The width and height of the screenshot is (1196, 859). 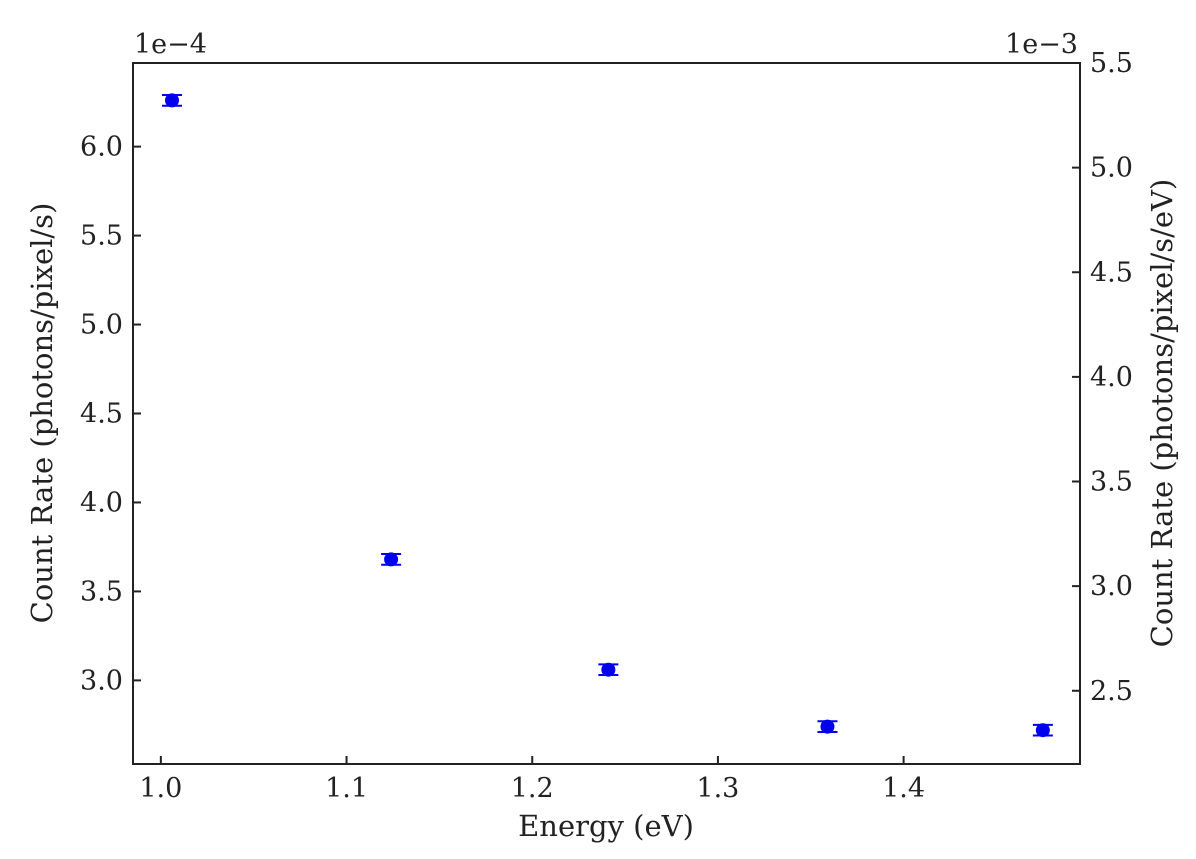 I want to click on y-right-tick-label: 3.5, so click(x=1111, y=482).